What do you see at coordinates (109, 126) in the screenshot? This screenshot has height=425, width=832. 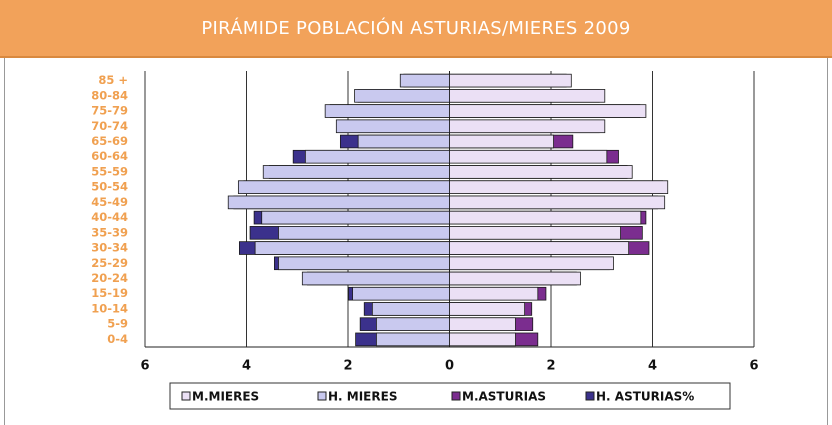 I see `y-tick-label: 70-74` at bounding box center [109, 126].